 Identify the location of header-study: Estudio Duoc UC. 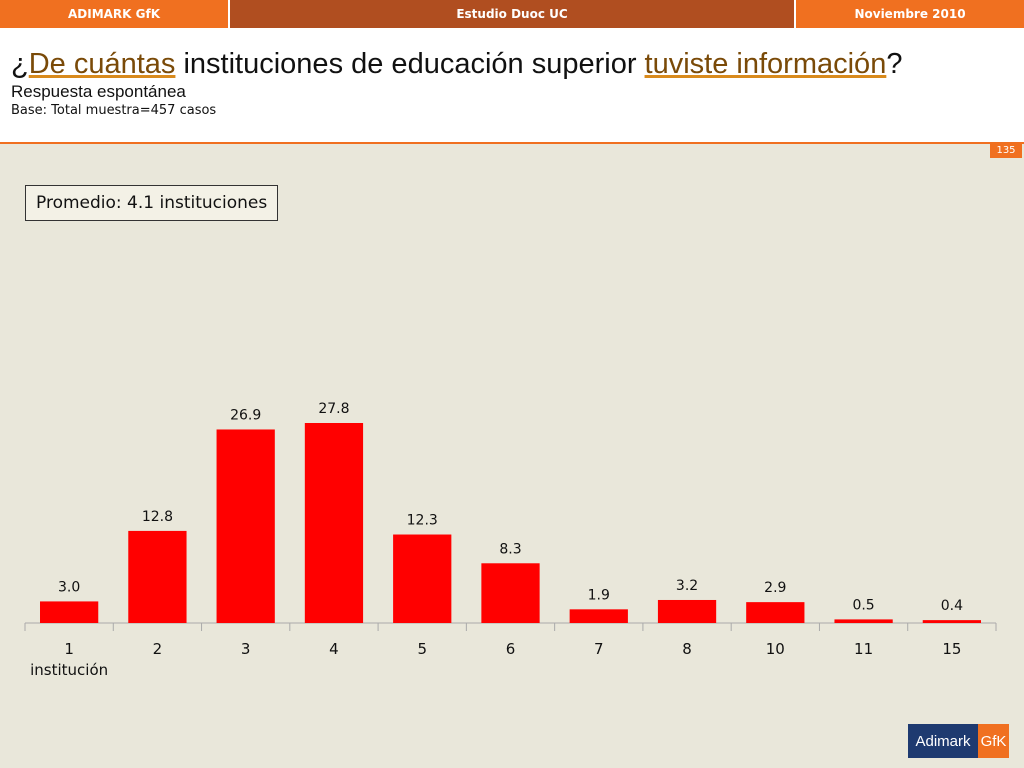
(512, 14).